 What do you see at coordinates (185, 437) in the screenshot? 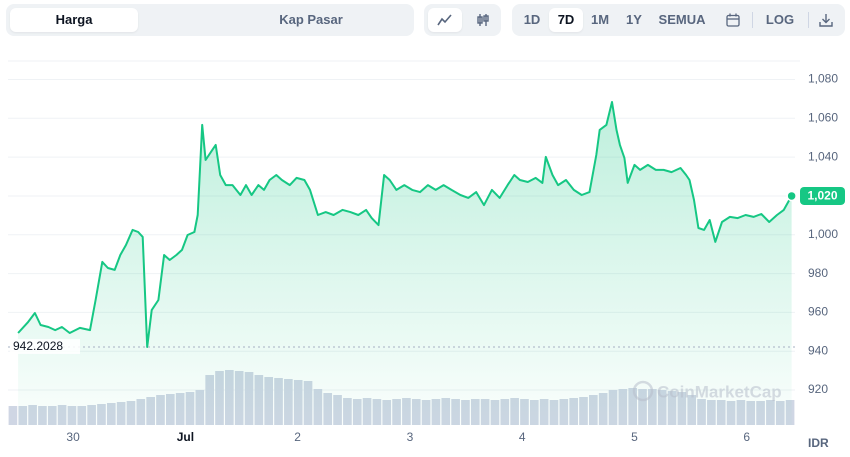
I see `x-tick-label: Jul` at bounding box center [185, 437].